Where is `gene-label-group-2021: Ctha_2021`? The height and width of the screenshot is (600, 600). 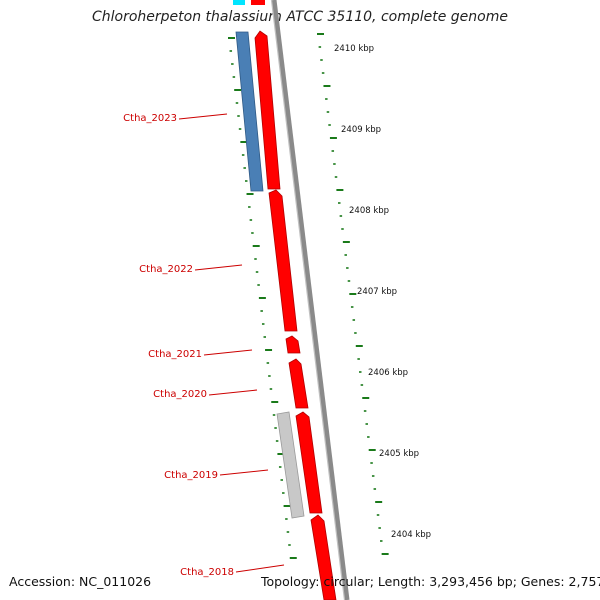
gene-label-group-2021: Ctha_2021 is located at coordinates (200, 354).